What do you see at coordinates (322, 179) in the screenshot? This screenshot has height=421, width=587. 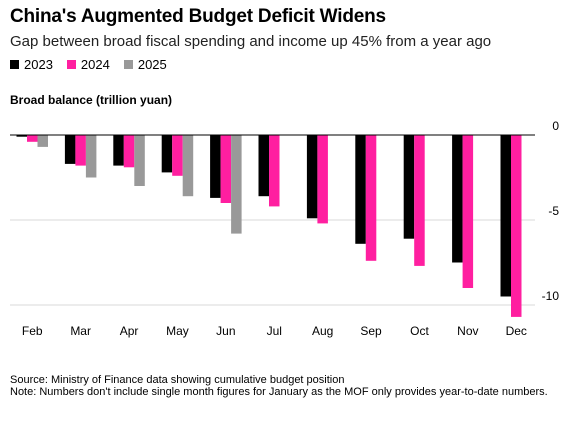 I see `bar-2024-aug` at bounding box center [322, 179].